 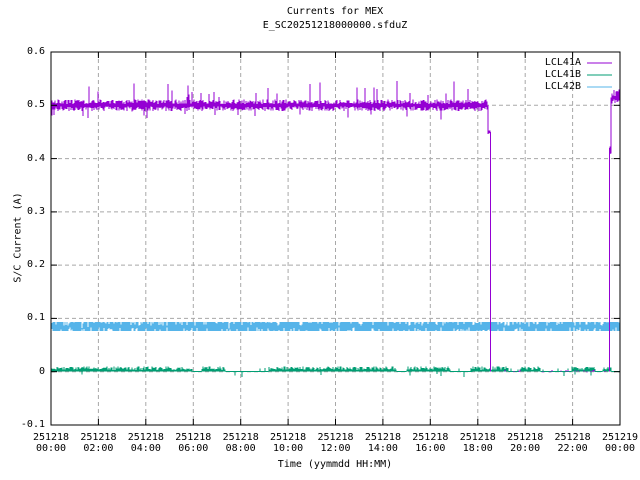 What do you see at coordinates (35, 318) in the screenshot?
I see `y-tick-label: 0.1` at bounding box center [35, 318].